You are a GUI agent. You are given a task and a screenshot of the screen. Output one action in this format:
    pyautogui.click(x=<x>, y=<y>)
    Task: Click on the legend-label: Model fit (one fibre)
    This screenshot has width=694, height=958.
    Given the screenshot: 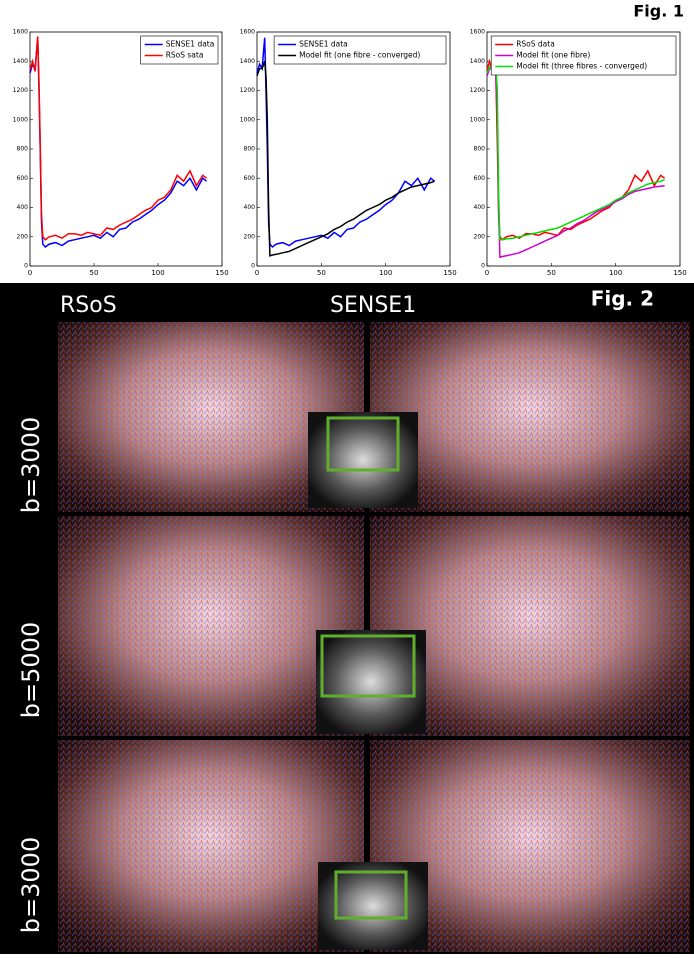 What is the action you would take?
    pyautogui.click(x=553, y=55)
    